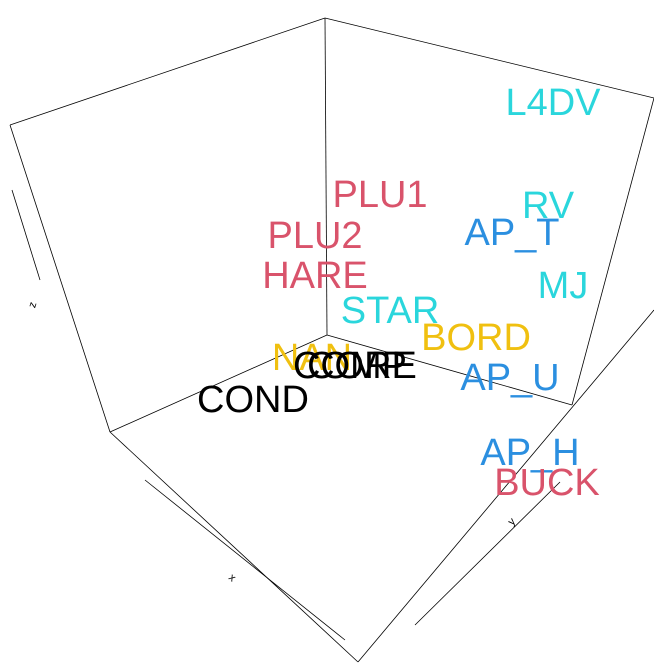  Describe the element at coordinates (32, 305) in the screenshot. I see `z-axis-label: z` at that location.